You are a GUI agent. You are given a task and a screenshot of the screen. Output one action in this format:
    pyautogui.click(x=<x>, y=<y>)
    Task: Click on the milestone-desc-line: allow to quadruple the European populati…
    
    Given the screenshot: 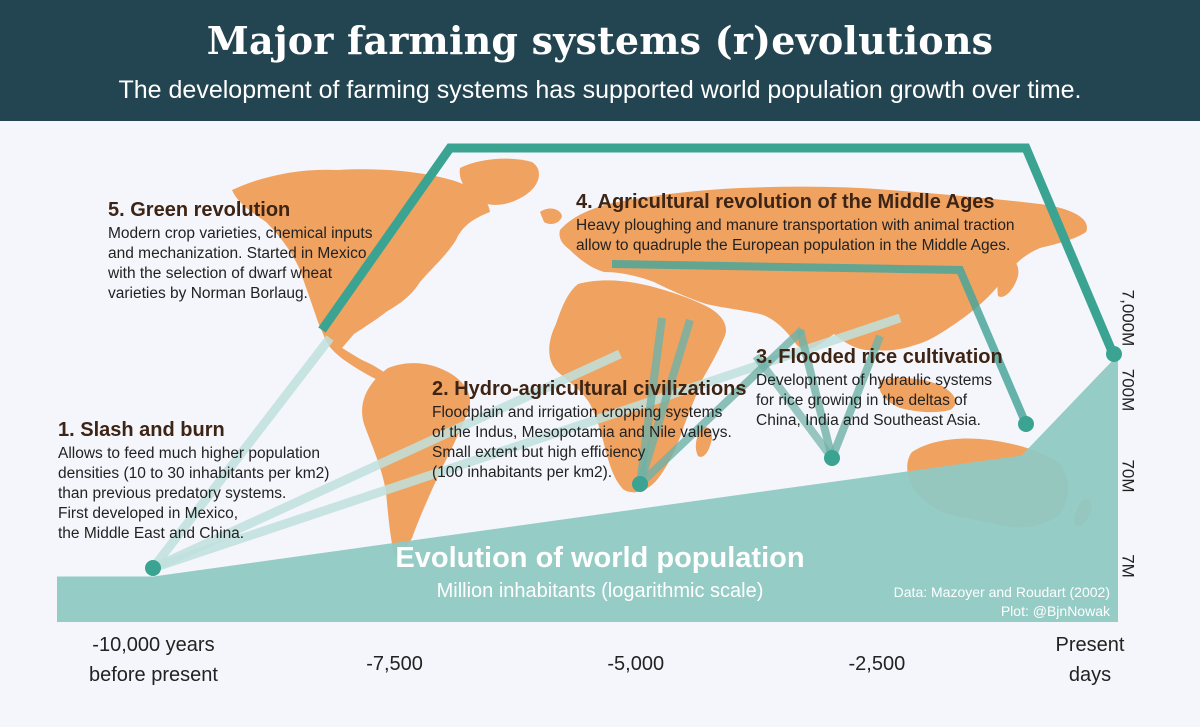 What is the action you would take?
    pyautogui.click(x=793, y=245)
    